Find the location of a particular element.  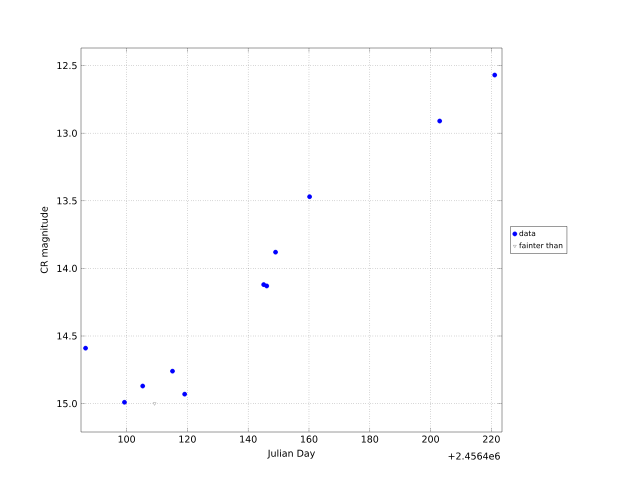

y-tick-label: 12.5 is located at coordinates (67, 66).